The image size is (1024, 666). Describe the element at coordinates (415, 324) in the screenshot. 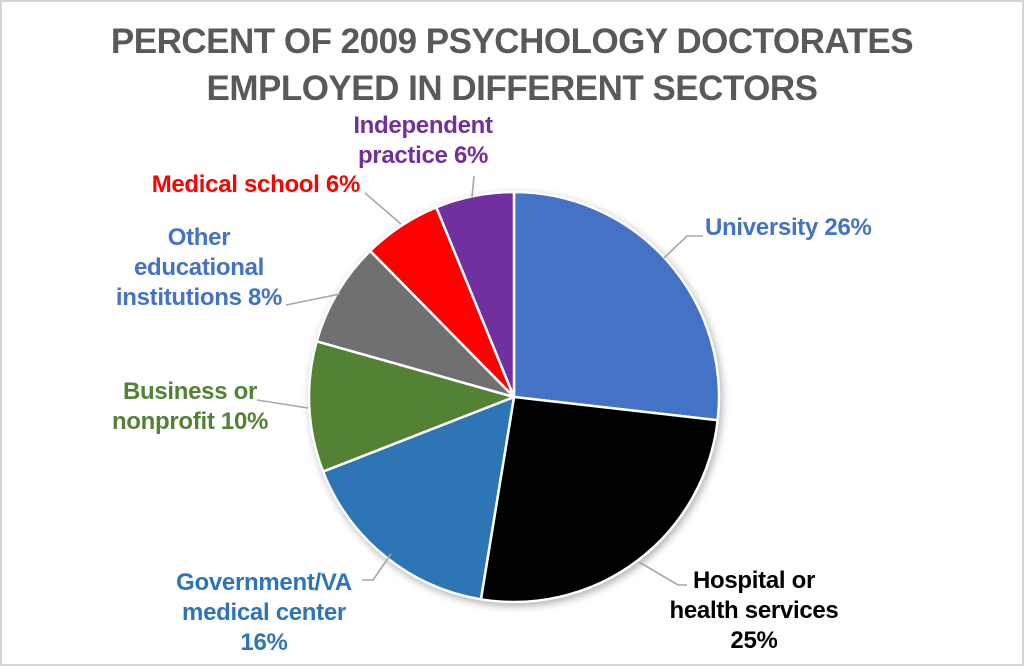

I see `pie-slice-other-educational-institutions` at that location.